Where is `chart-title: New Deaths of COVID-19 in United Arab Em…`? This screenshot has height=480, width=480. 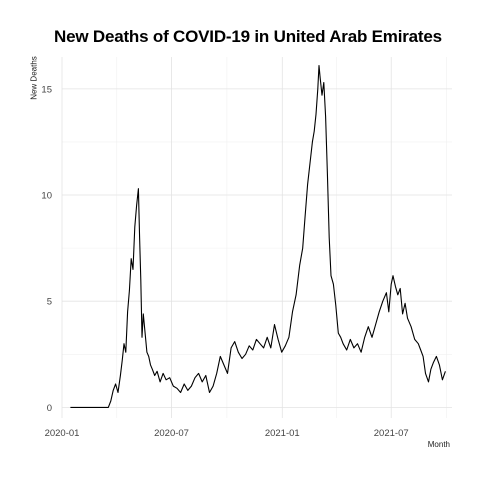
chart-title: New Deaths of COVID-19 in United Arab Em… is located at coordinates (248, 36).